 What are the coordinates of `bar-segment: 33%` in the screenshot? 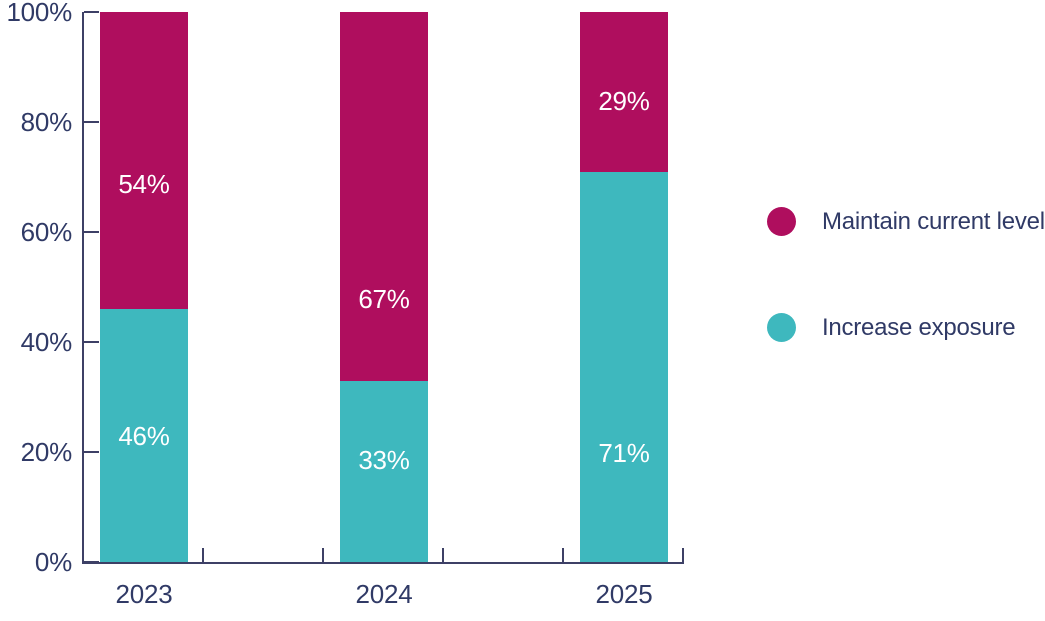 It's located at (384, 471).